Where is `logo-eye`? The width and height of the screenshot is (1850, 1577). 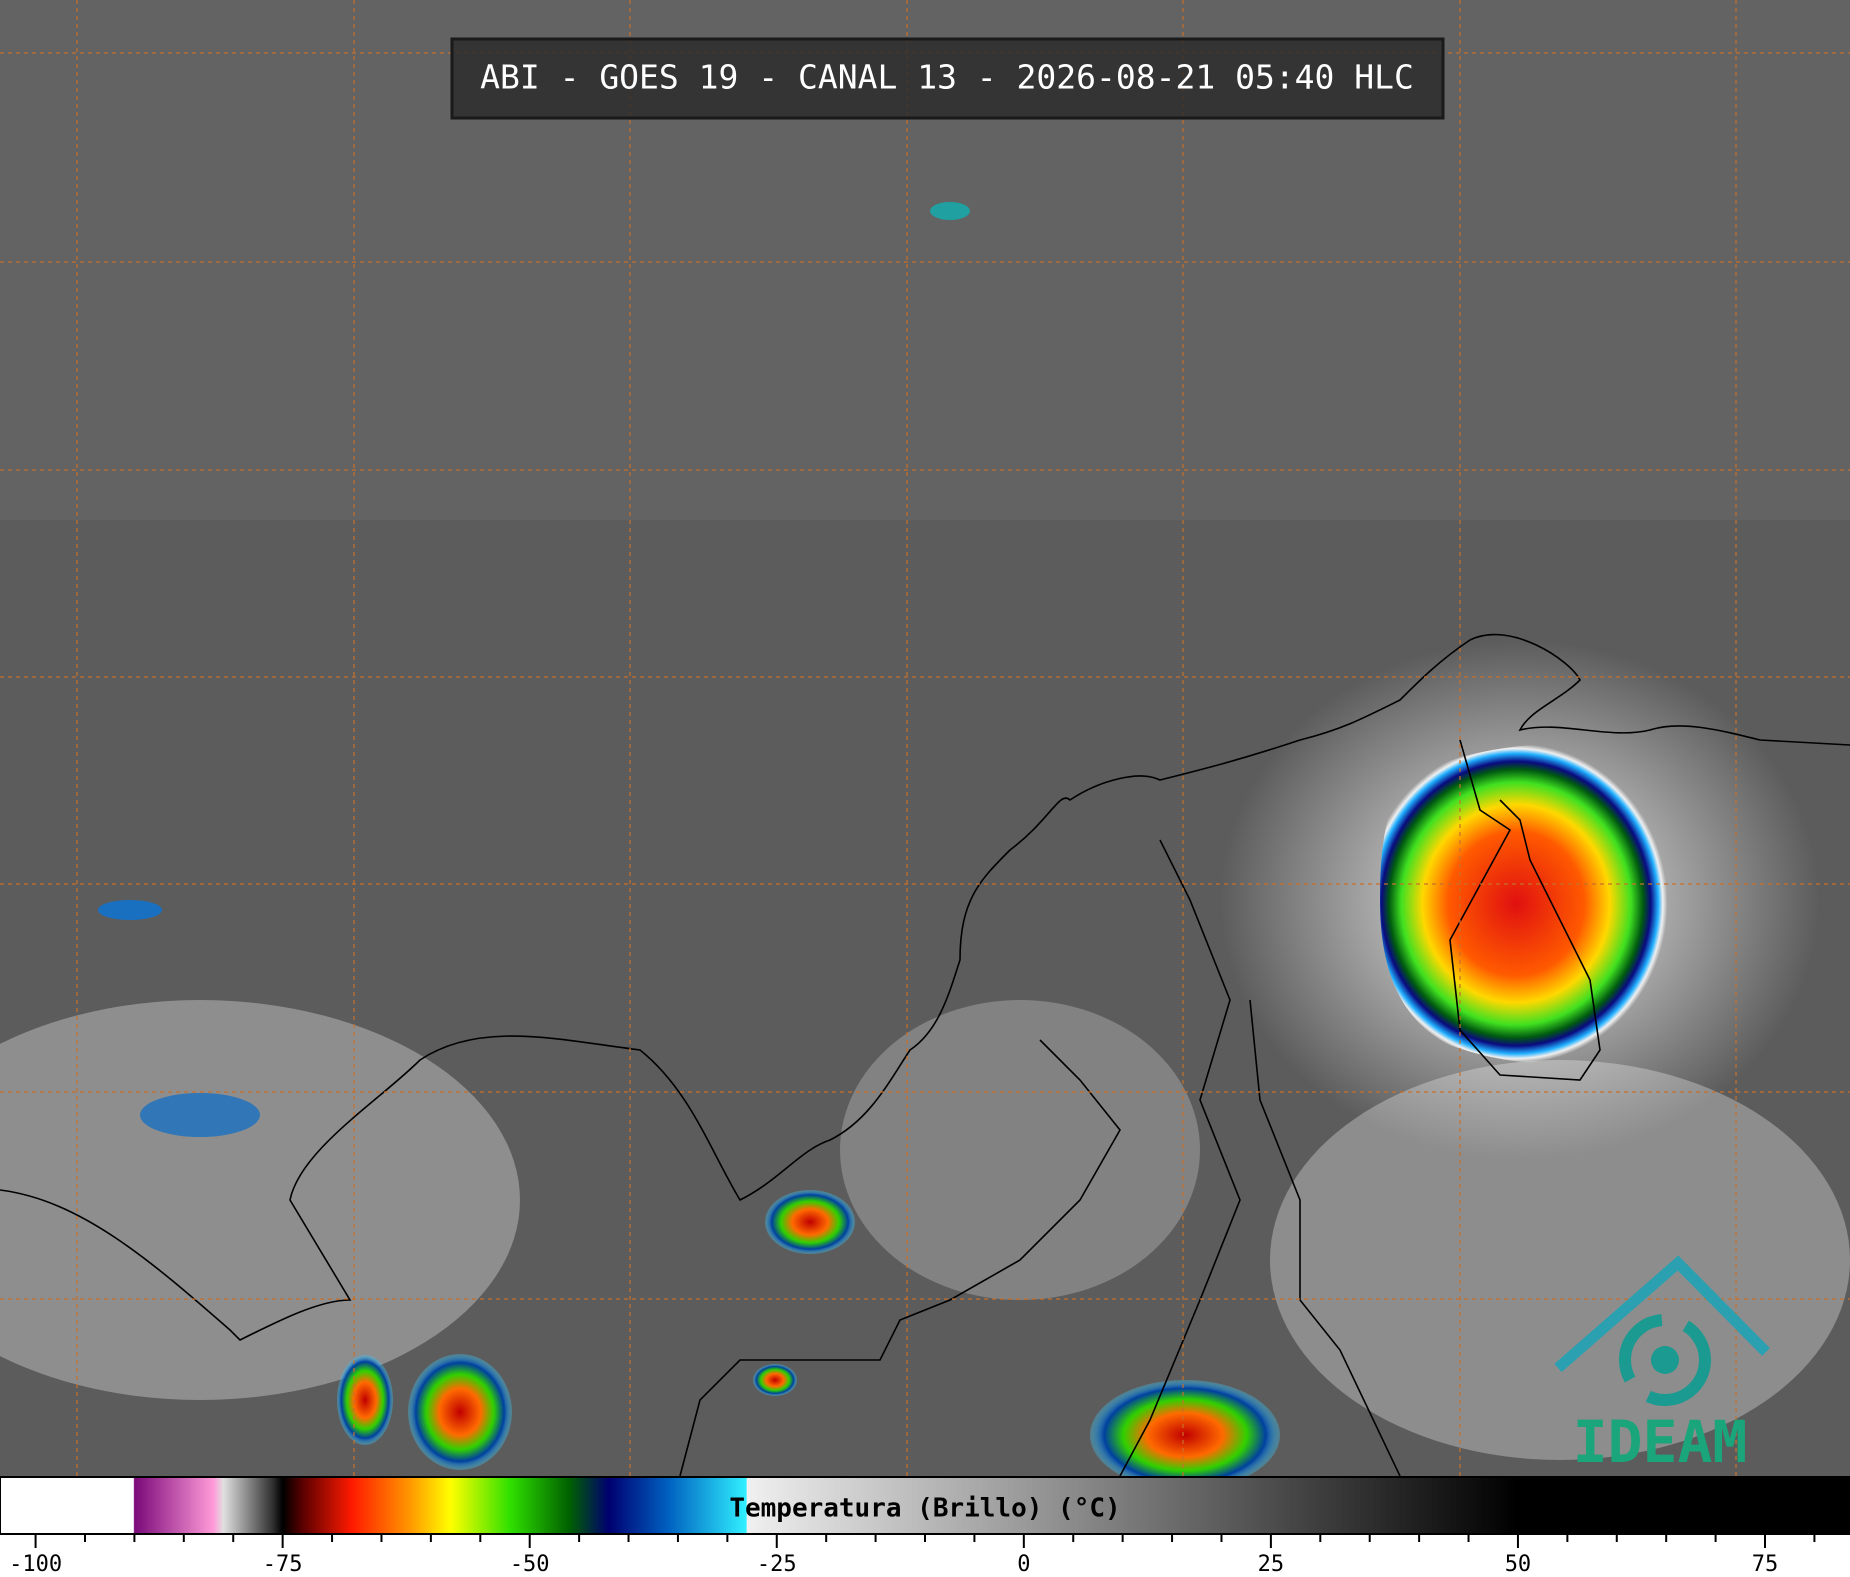
logo-eye is located at coordinates (1665, 1360).